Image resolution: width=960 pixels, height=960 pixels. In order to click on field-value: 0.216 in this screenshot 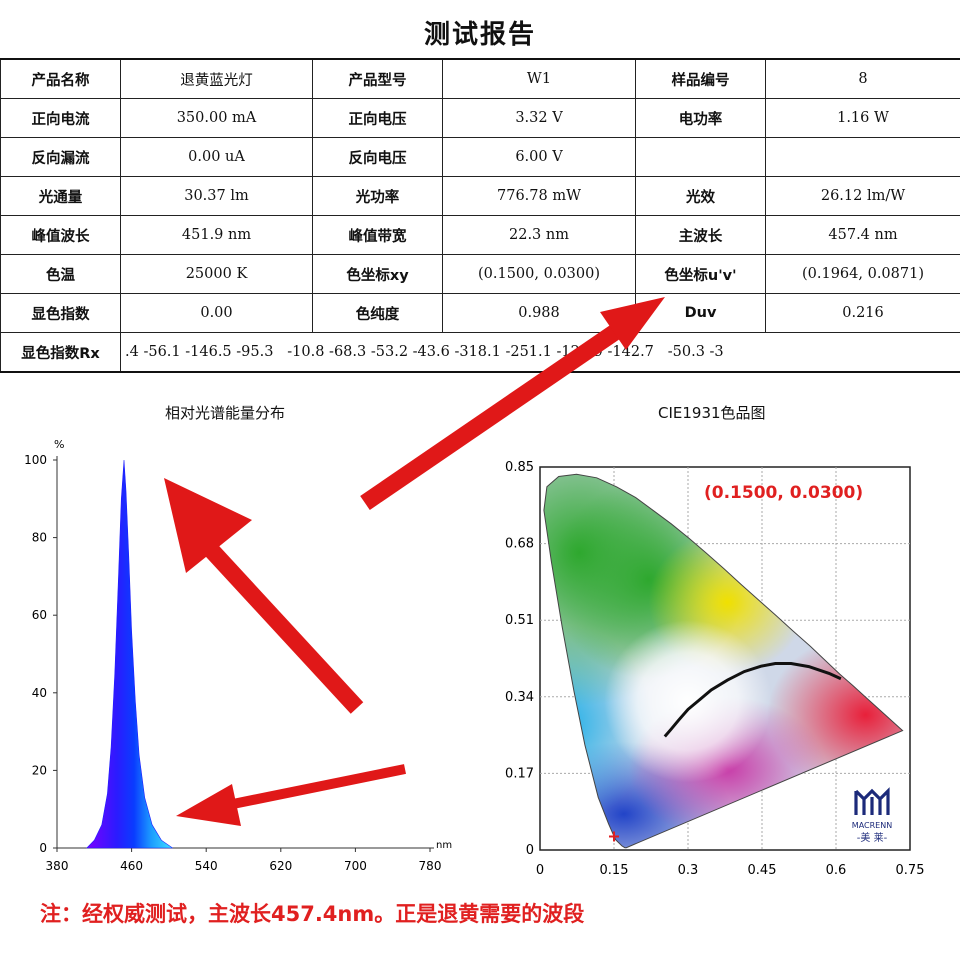, I will do `click(862, 313)`.